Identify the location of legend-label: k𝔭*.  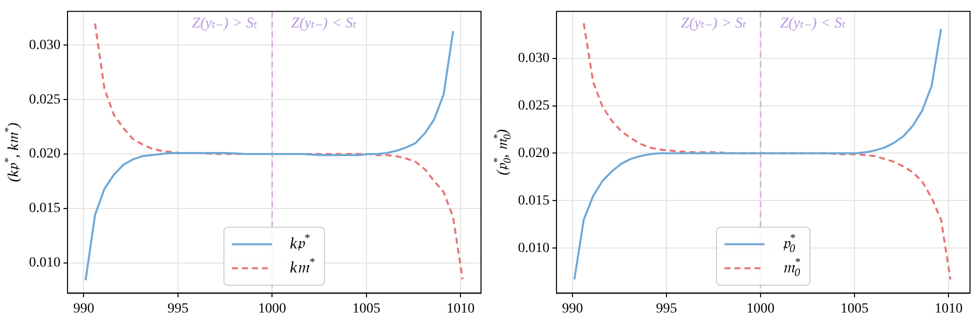
(300, 242).